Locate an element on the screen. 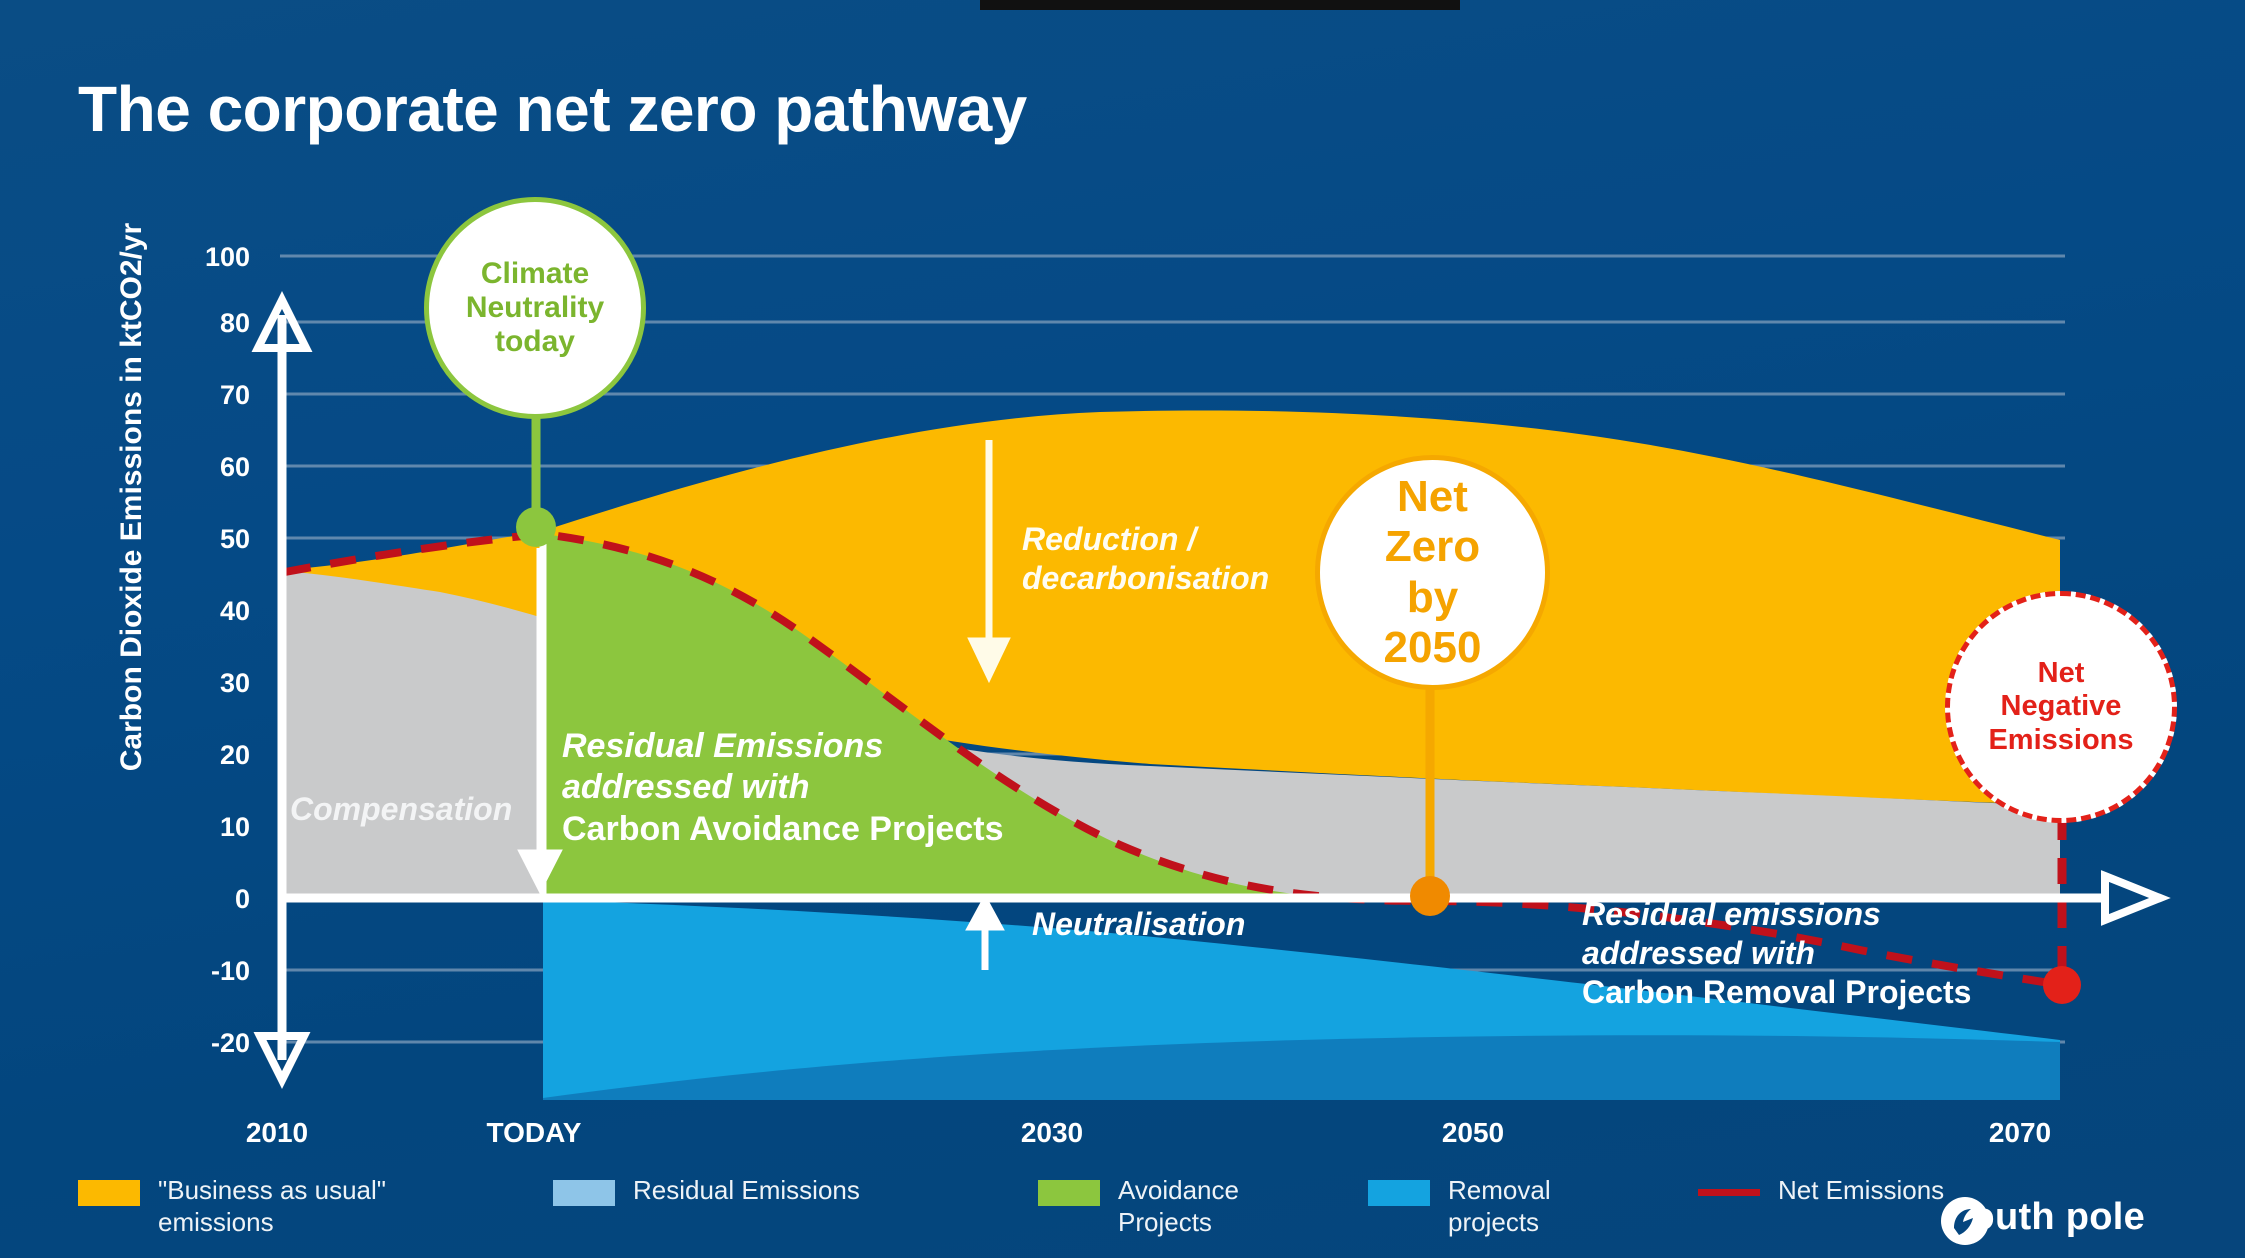  annotation-reduction: Reduction / decarbonisation is located at coordinates (1145, 559).